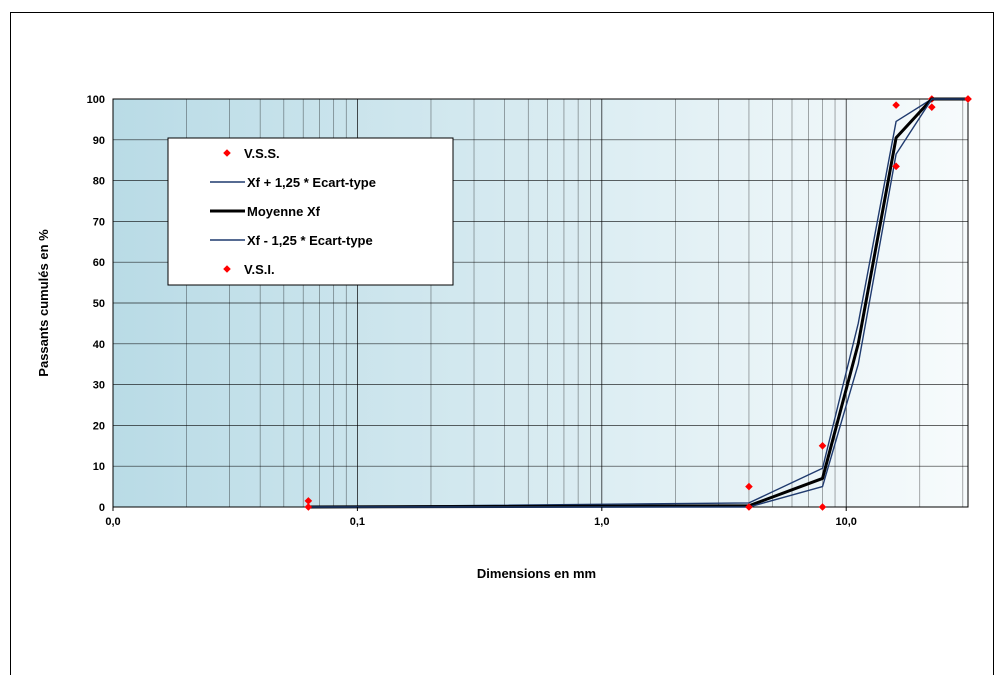  What do you see at coordinates (259, 269) in the screenshot?
I see `legend-label-4: V.S.I.` at bounding box center [259, 269].